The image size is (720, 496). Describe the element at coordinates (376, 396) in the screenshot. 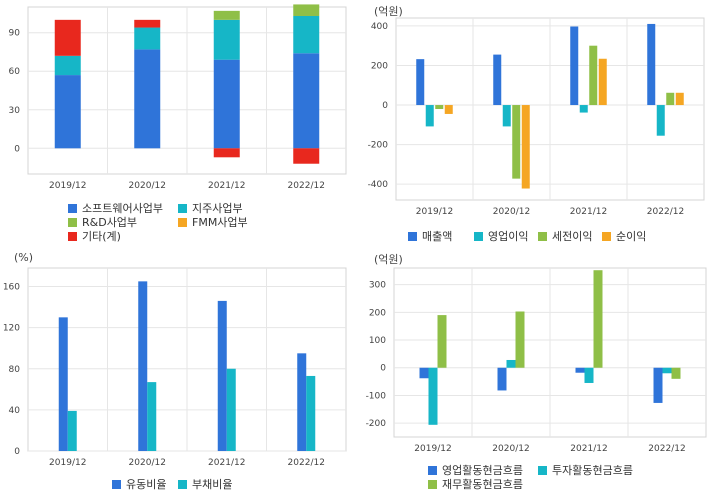

I see `y-tick-label: -100` at that location.